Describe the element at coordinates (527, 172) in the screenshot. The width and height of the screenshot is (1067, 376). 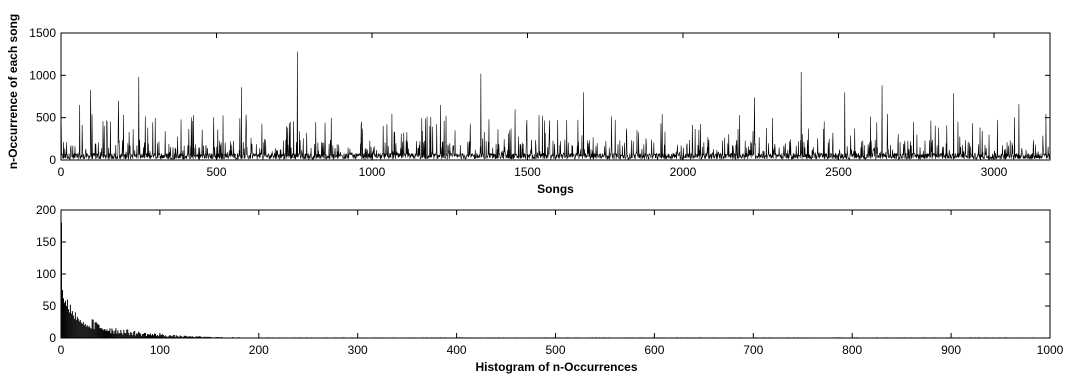
I see `top-x-tick-label: 1500` at that location.